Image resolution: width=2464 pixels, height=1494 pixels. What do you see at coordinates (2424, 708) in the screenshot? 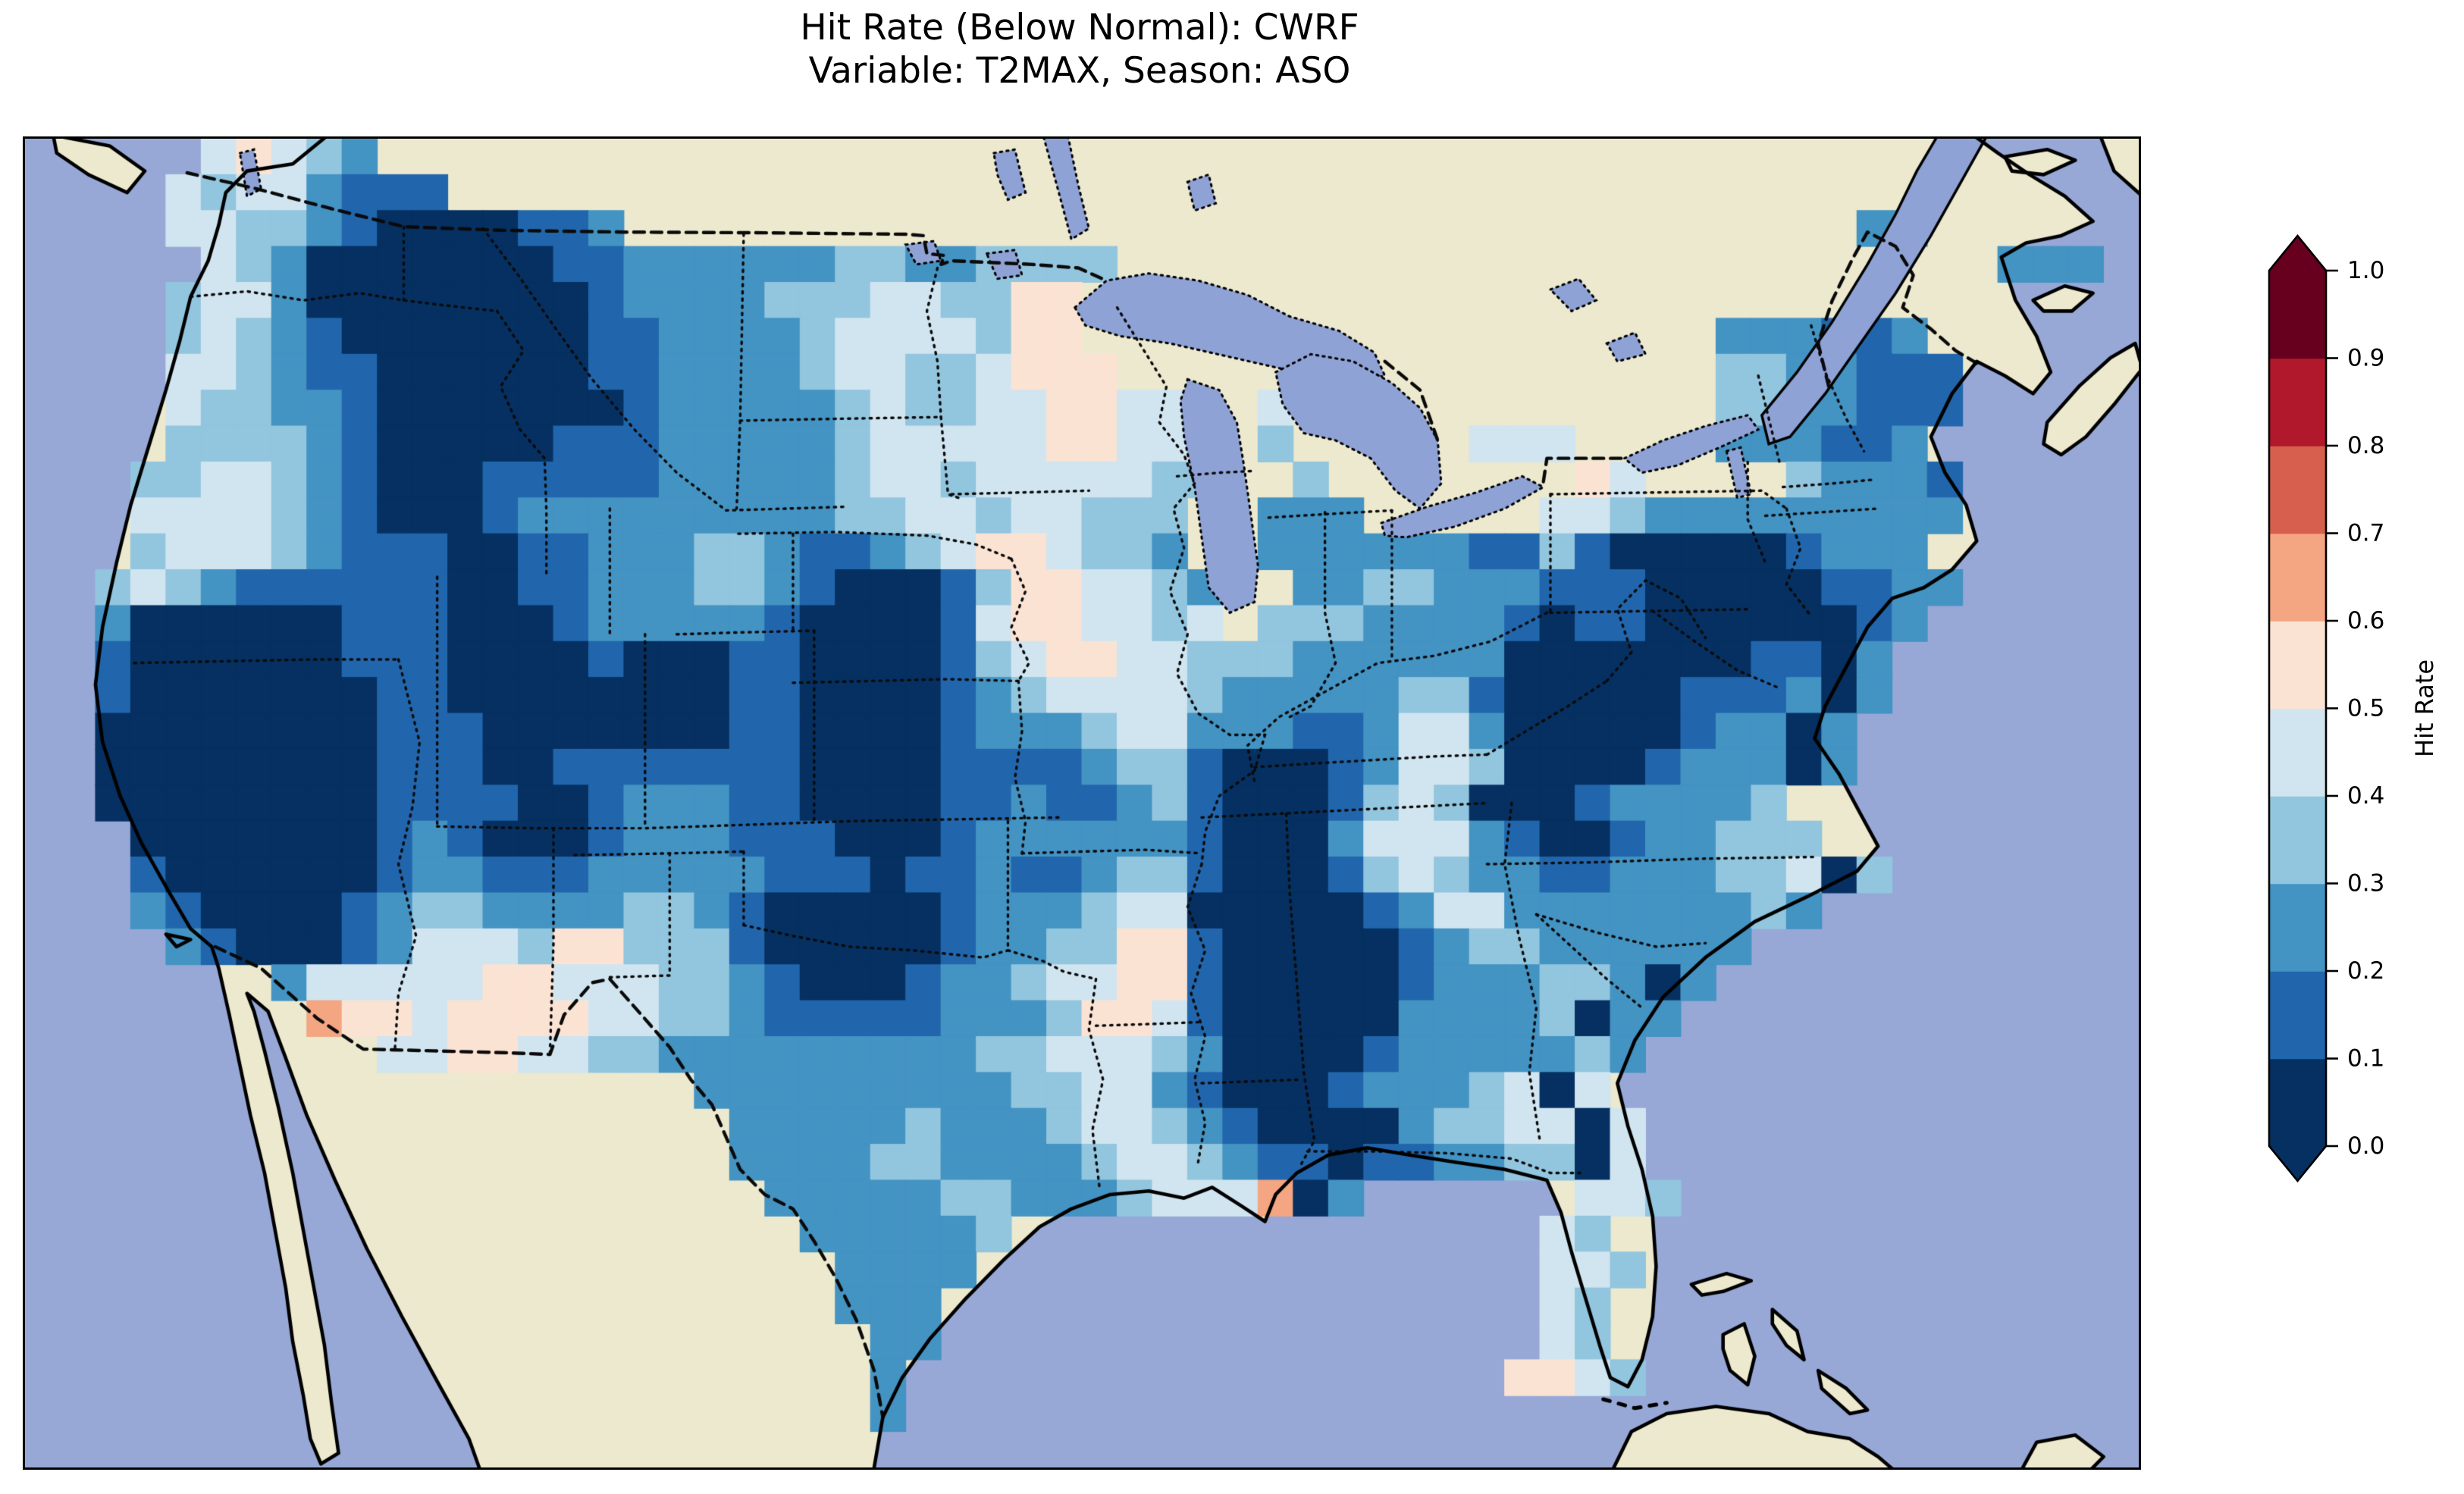
I see `colorbar-axis-label: Hit Rate` at bounding box center [2424, 708].